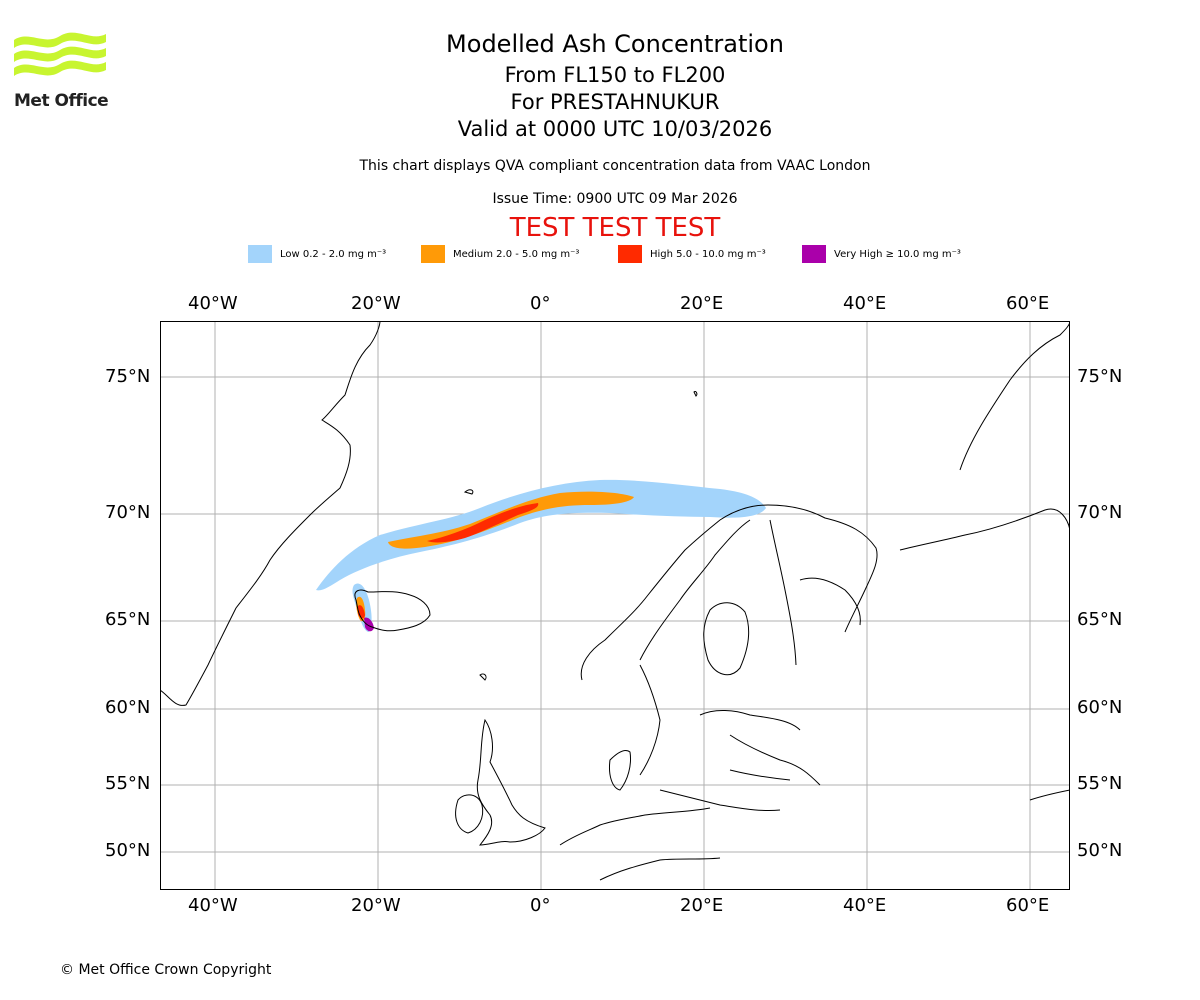 The height and width of the screenshot is (1000, 1200). What do you see at coordinates (1100, 783) in the screenshot?
I see `lat-tick-right-55n: 55°N` at bounding box center [1100, 783].